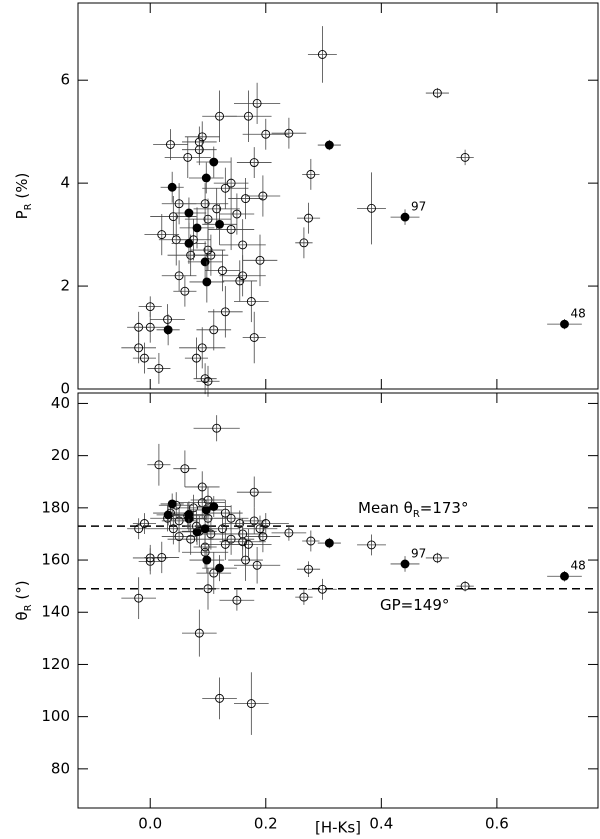 The width and height of the screenshot is (600, 839). I want to click on y-tick-label: 80, so click(60, 768).